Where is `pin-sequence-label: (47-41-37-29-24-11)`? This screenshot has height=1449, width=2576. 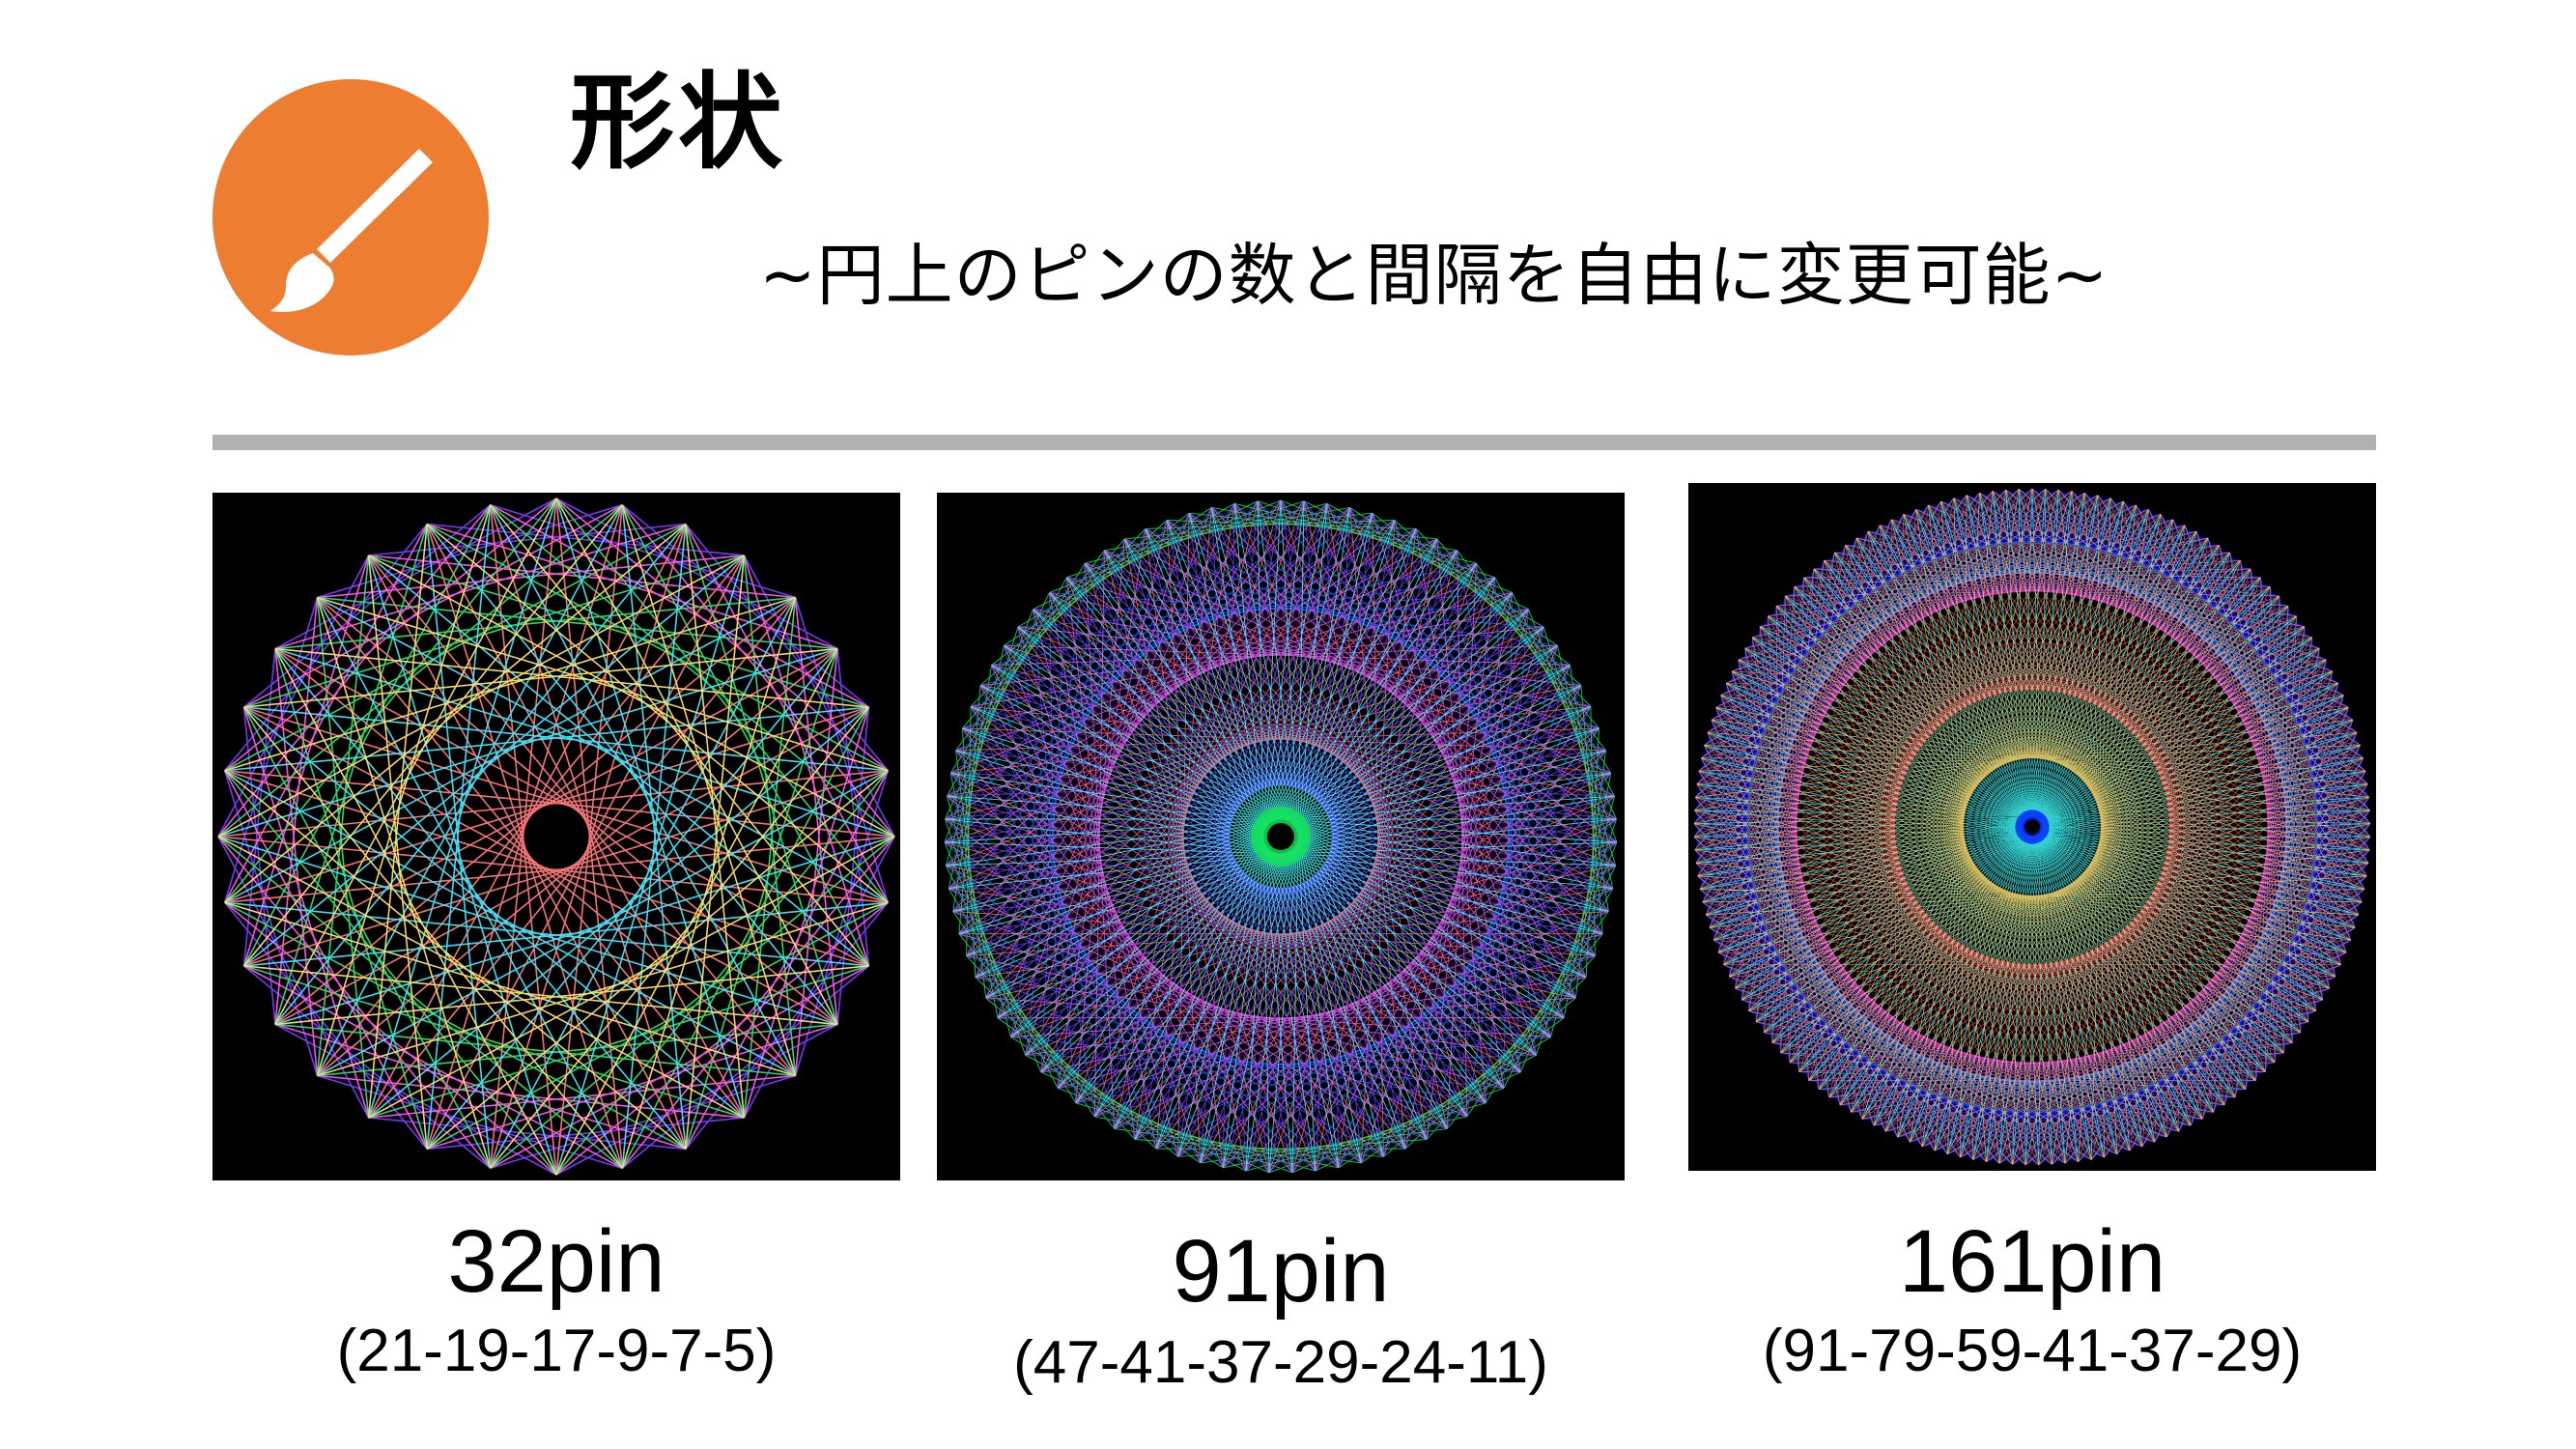
pin-sequence-label: (47-41-37-29-24-11) is located at coordinates (1280, 1362).